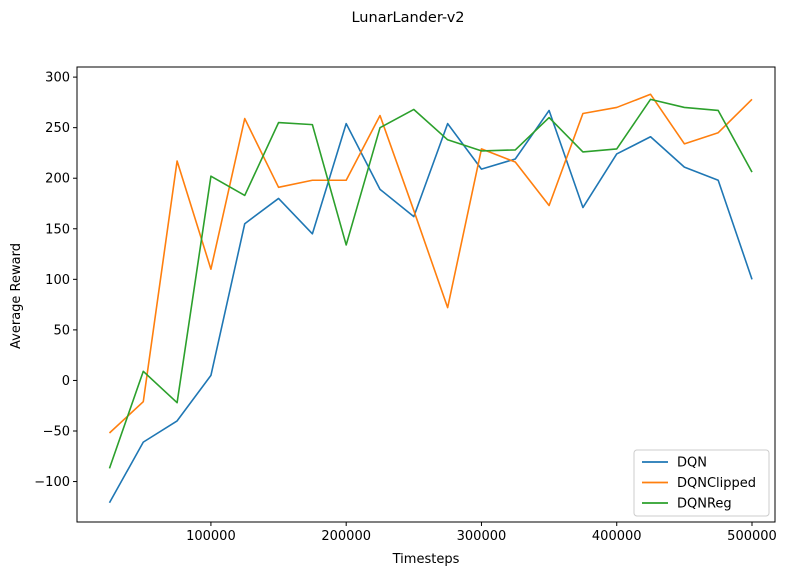 The height and width of the screenshot is (576, 785). What do you see at coordinates (716, 483) in the screenshot?
I see `legend-label-dqnclipped: DQNClipped` at bounding box center [716, 483].